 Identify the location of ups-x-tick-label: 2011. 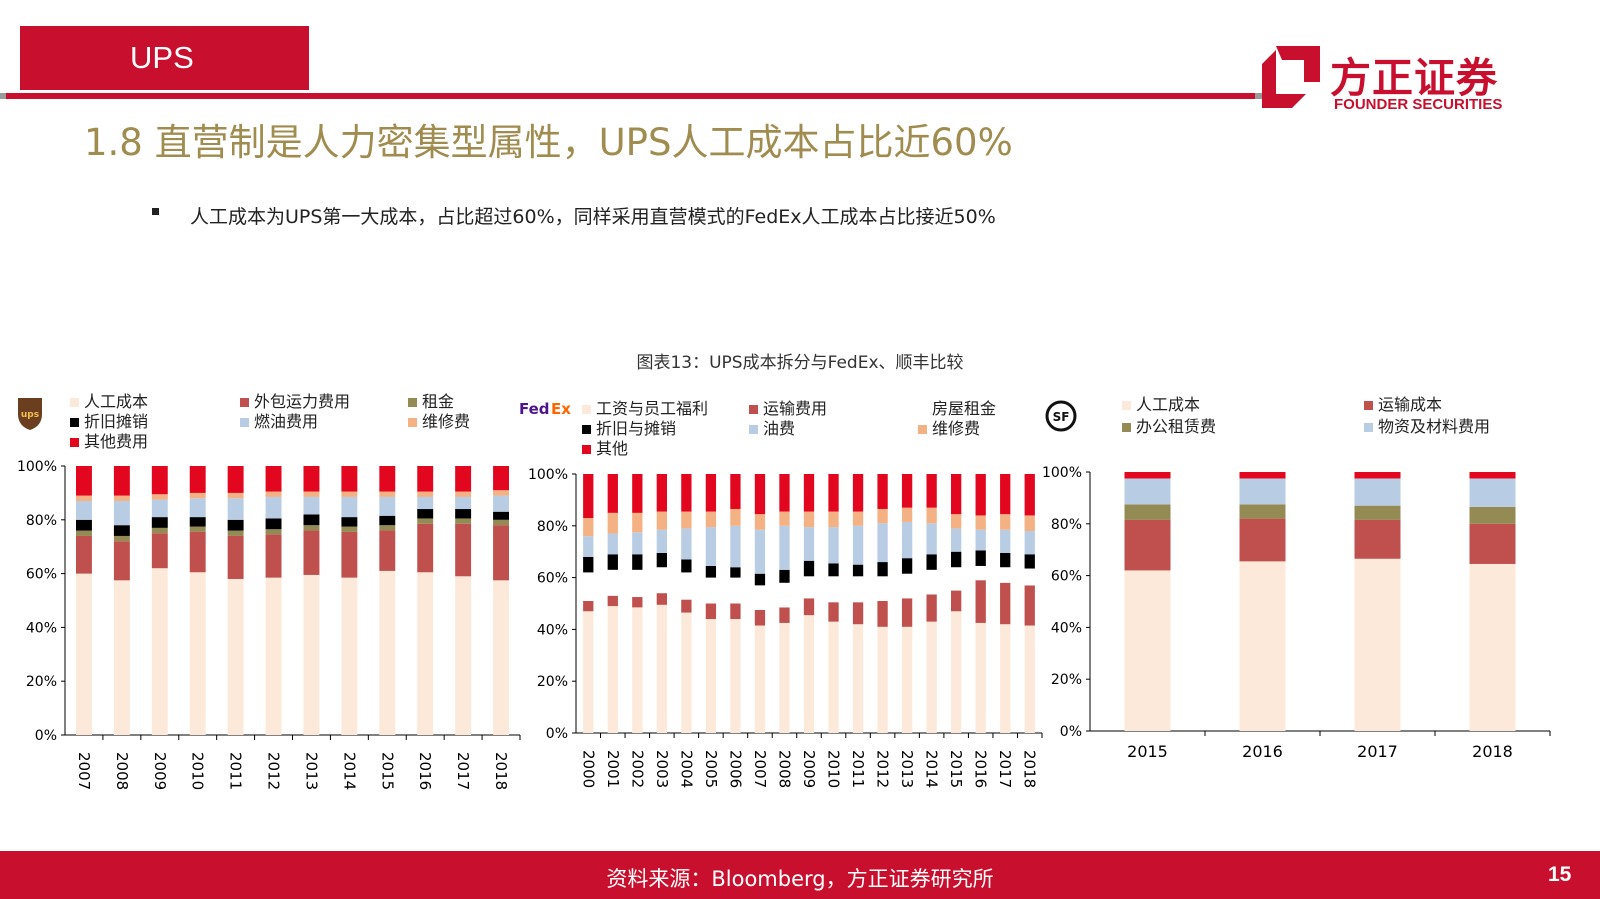
(236, 771).